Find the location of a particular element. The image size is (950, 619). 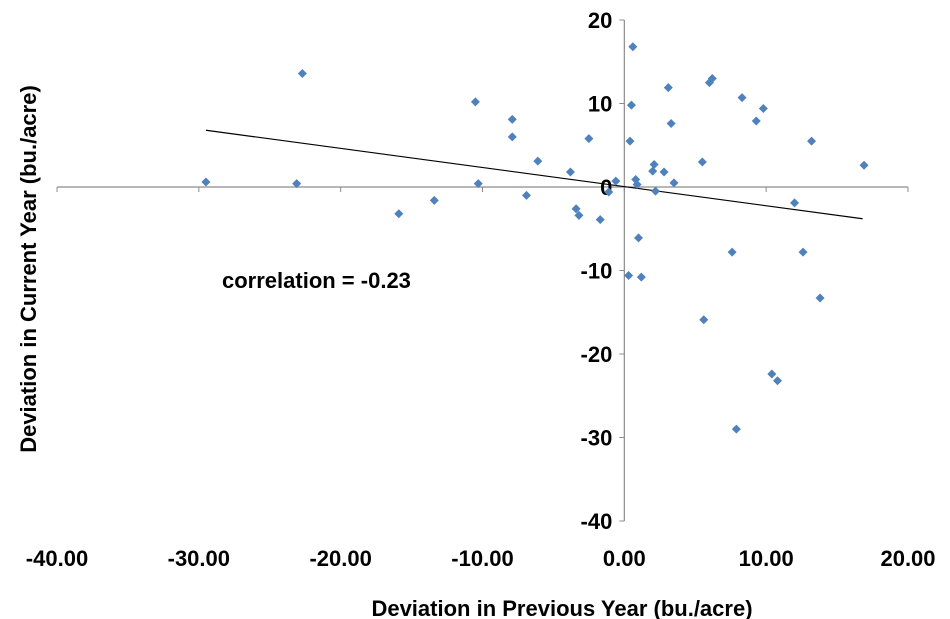

x-tick-label: -30.00 is located at coordinates (199, 558).